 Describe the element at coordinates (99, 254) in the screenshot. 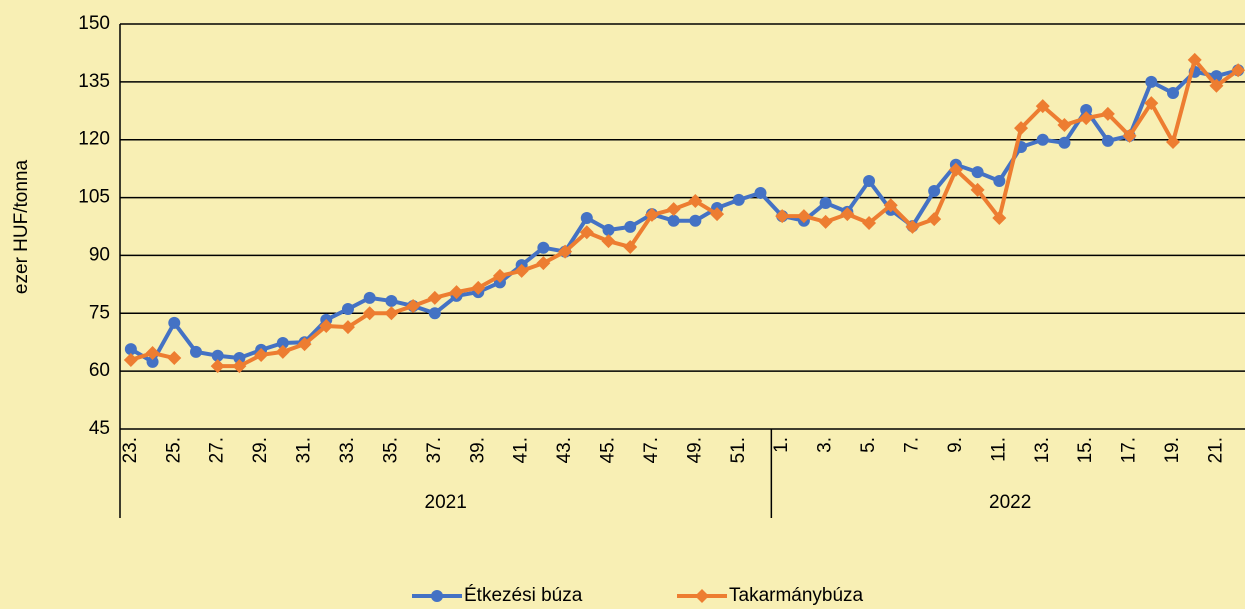

I see `y-tick-label: 90` at that location.